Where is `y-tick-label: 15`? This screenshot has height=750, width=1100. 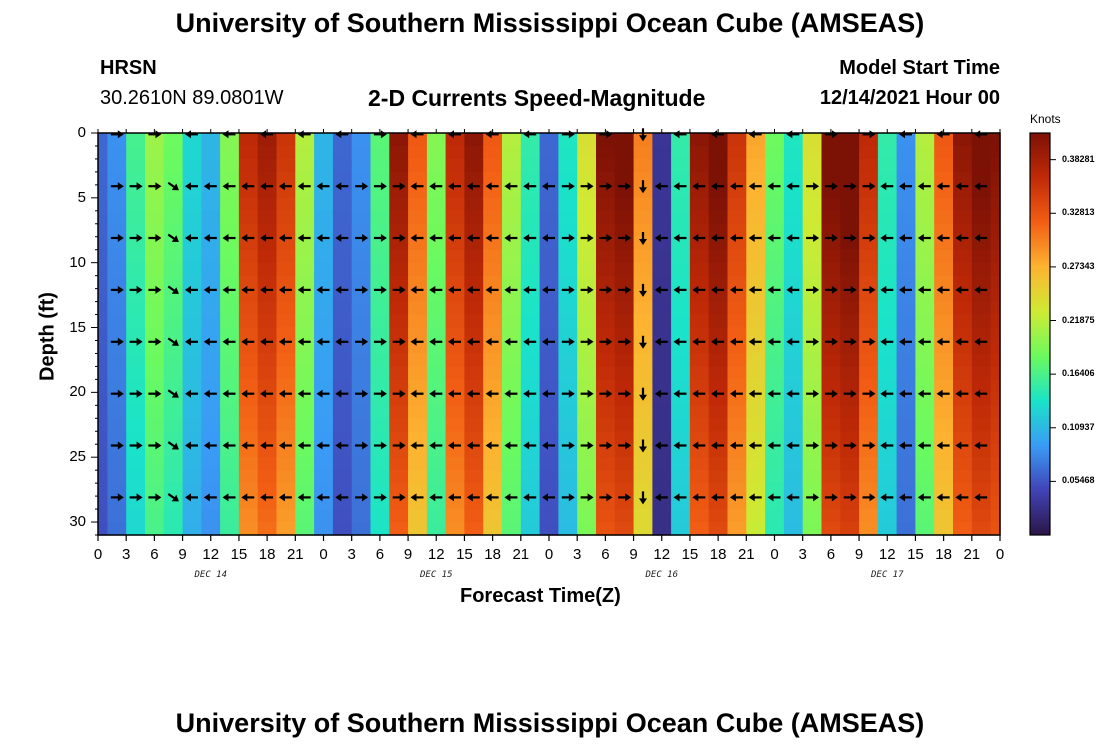
y-tick-label: 15 is located at coordinates (77, 327).